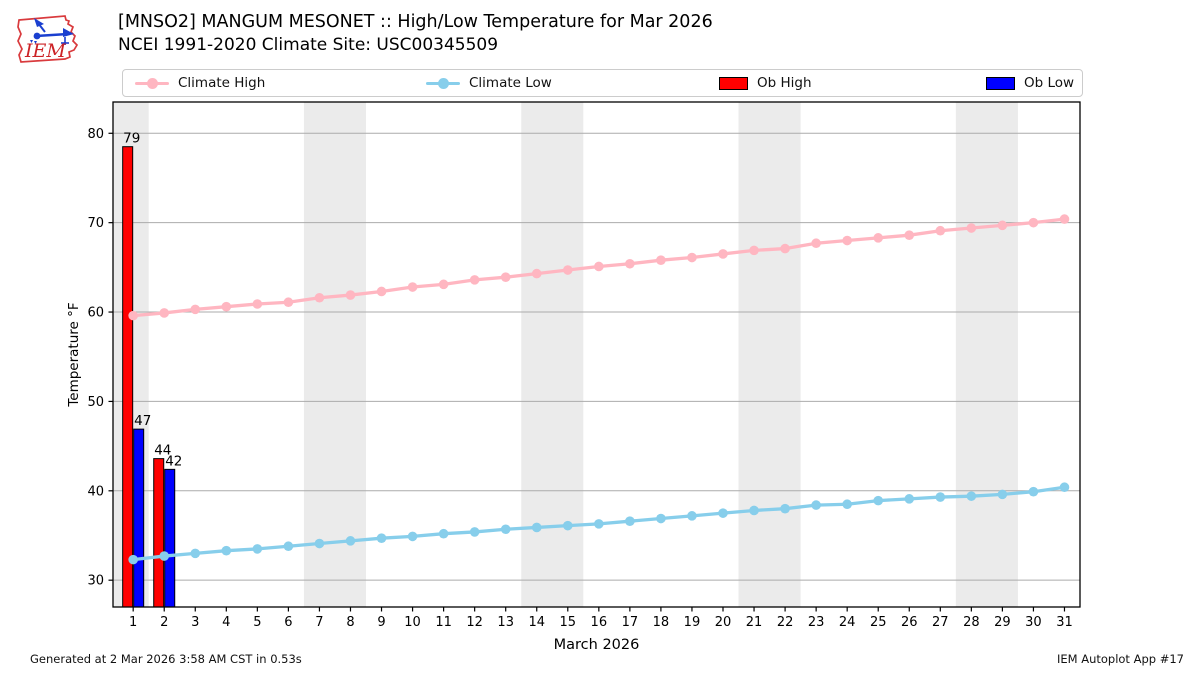 The height and width of the screenshot is (675, 1200). What do you see at coordinates (599, 622) in the screenshot?
I see `x-tick-label: 16` at bounding box center [599, 622].